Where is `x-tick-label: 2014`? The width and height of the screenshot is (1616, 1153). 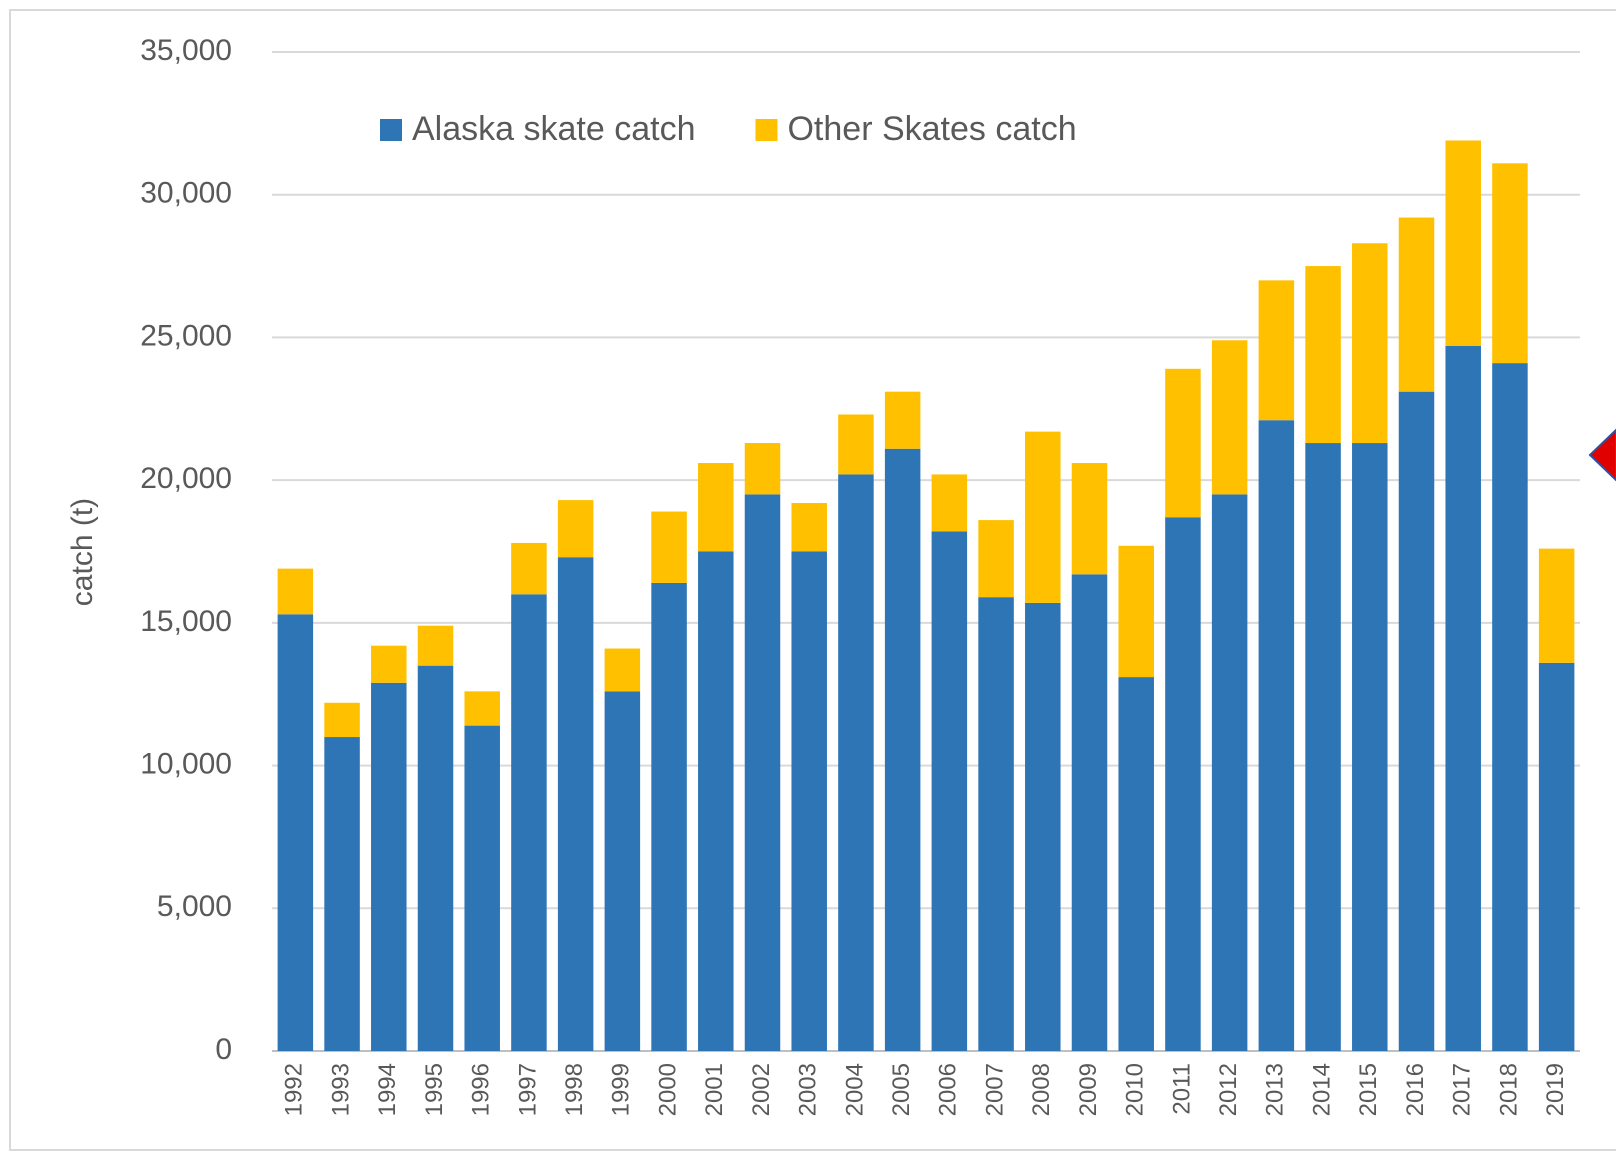
x-tick-label: 2014 is located at coordinates (1321, 1089).